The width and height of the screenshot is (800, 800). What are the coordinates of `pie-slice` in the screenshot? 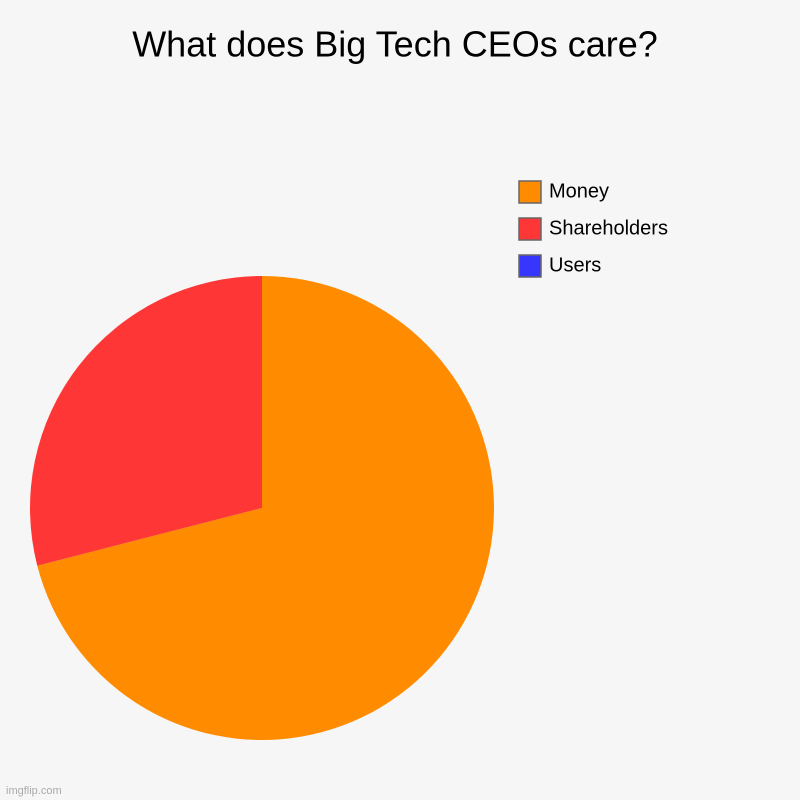 It's located at (146, 421).